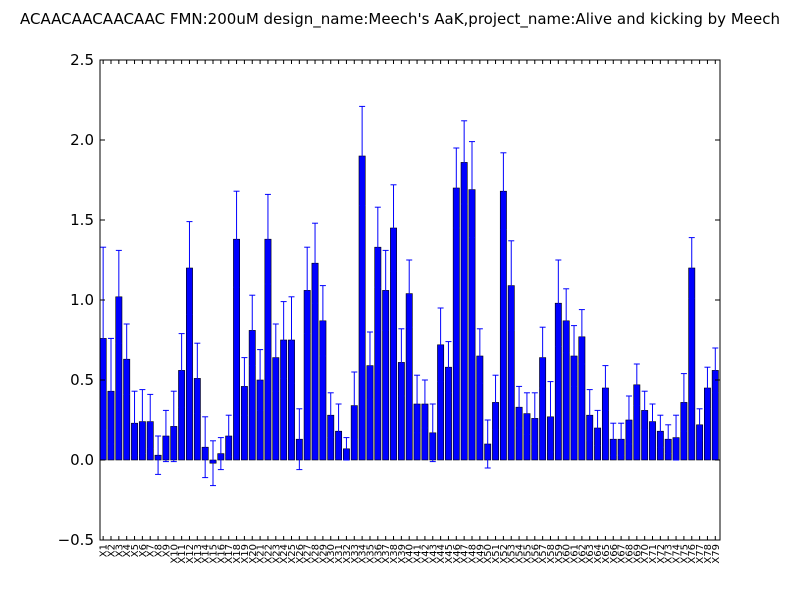 The height and width of the screenshot is (600, 800). What do you see at coordinates (590, 554) in the screenshot?
I see `x-tick-label: X63` at bounding box center [590, 554].